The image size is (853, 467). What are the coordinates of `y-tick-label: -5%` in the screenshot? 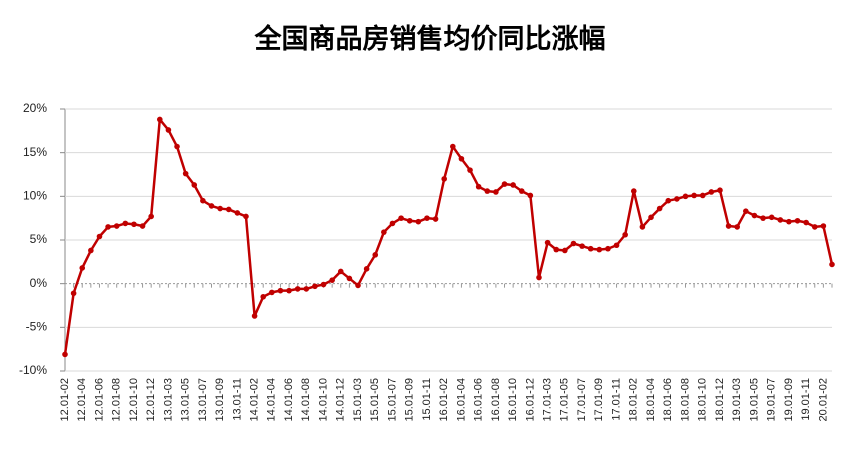 It's located at (37, 327).